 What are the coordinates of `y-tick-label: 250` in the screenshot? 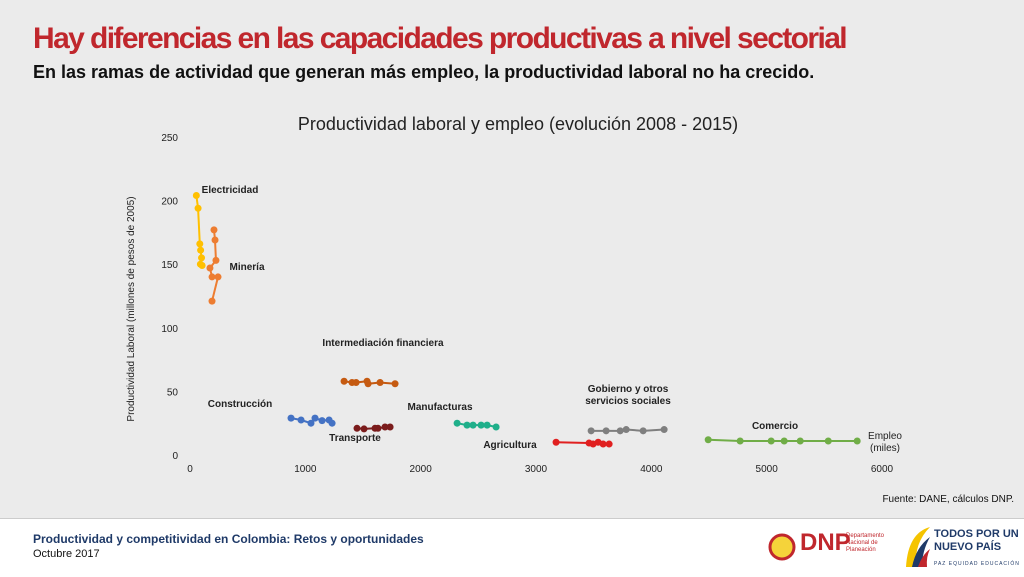 It's located at (169, 138).